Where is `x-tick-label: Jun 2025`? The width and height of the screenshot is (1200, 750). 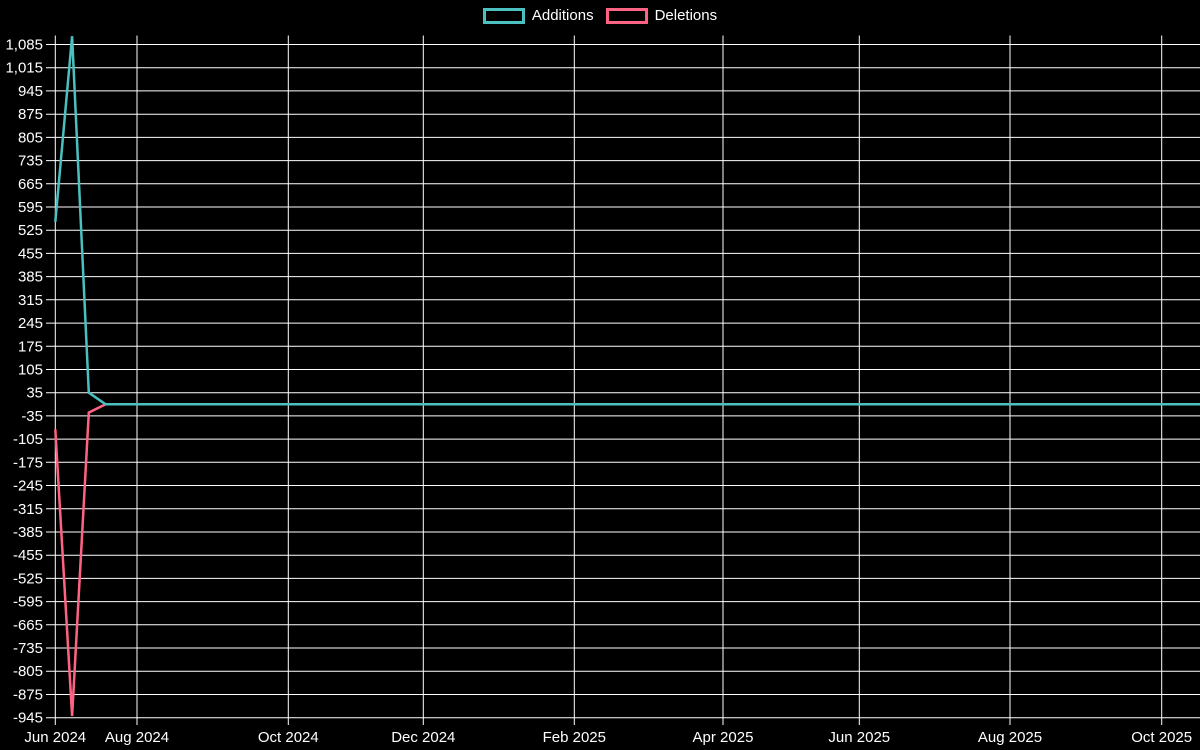
x-tick-label: Jun 2025 is located at coordinates (859, 737).